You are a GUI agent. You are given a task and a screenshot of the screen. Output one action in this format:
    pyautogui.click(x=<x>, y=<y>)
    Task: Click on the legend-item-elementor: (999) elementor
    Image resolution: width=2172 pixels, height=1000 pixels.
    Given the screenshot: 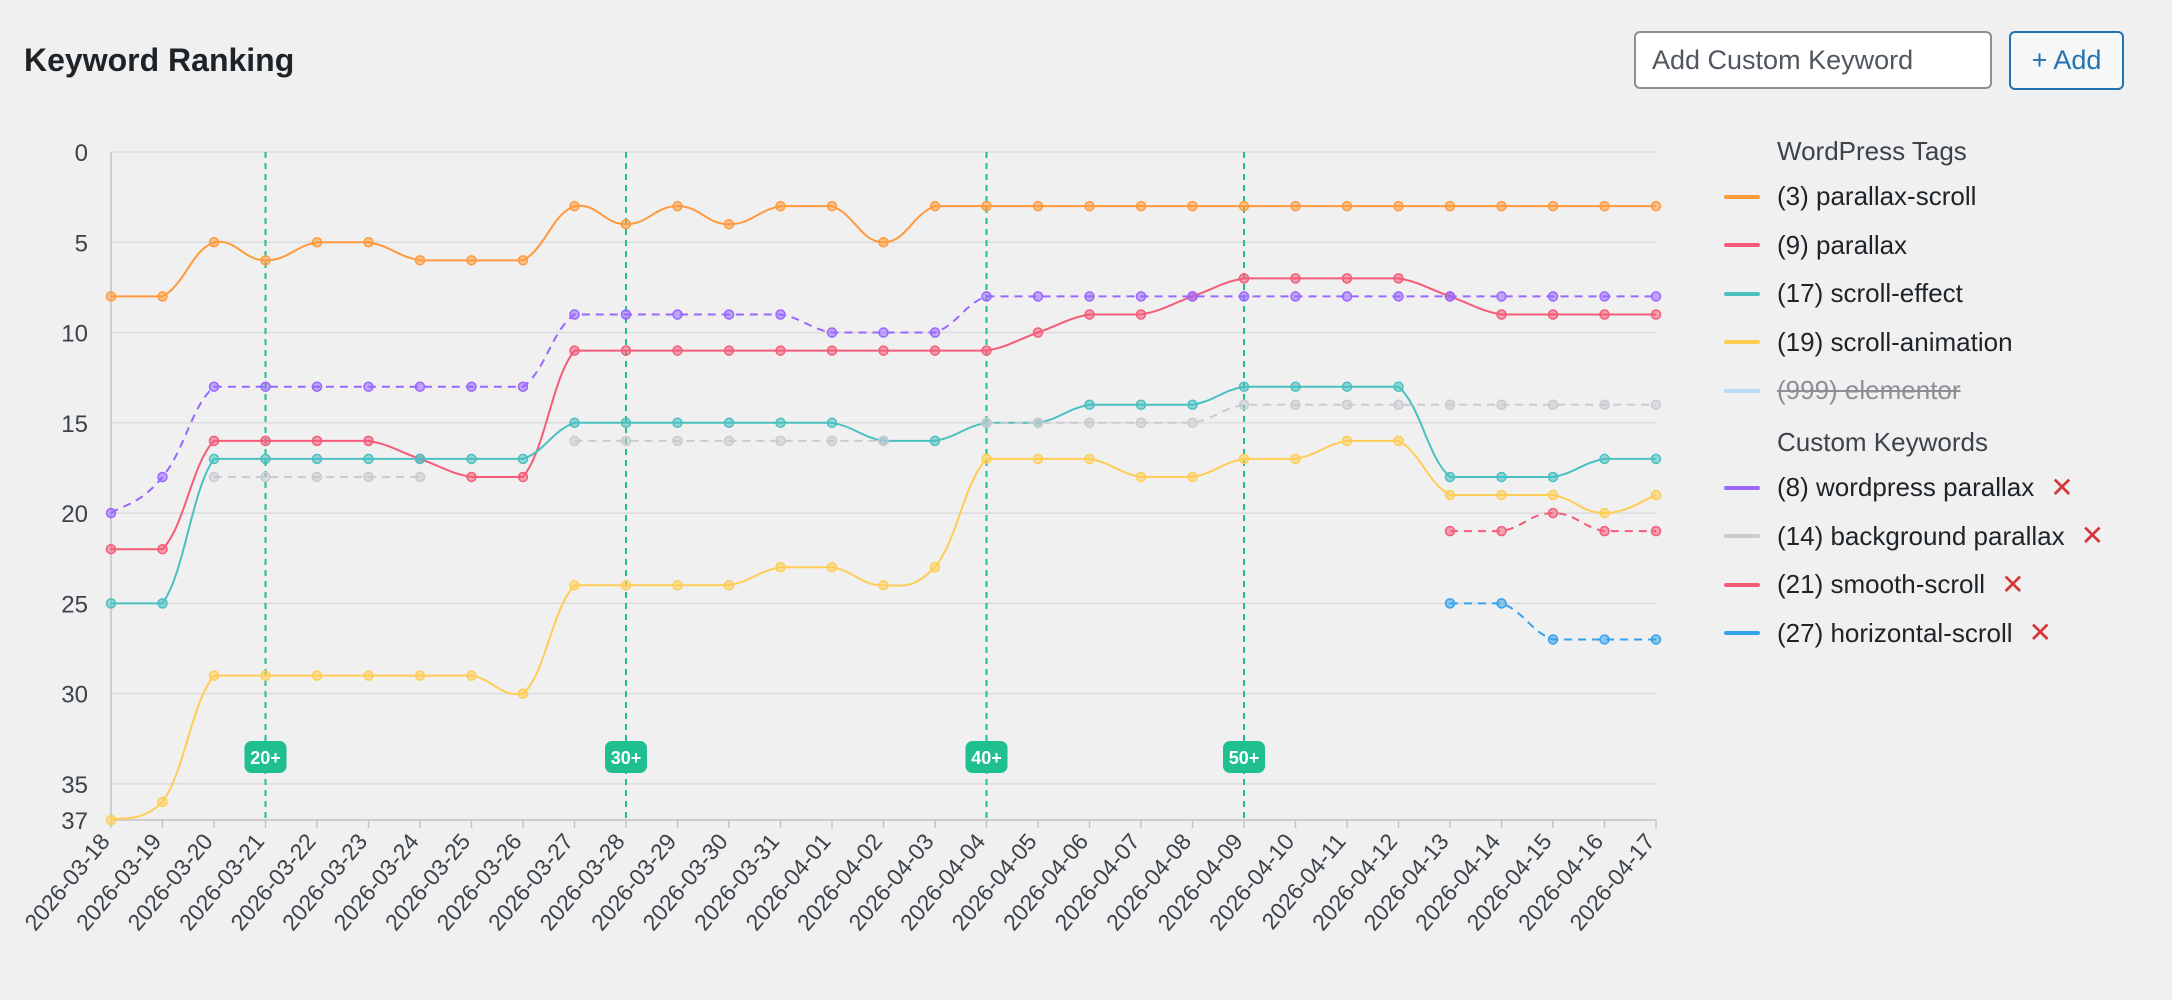 What is the action you would take?
    pyautogui.click(x=1842, y=391)
    